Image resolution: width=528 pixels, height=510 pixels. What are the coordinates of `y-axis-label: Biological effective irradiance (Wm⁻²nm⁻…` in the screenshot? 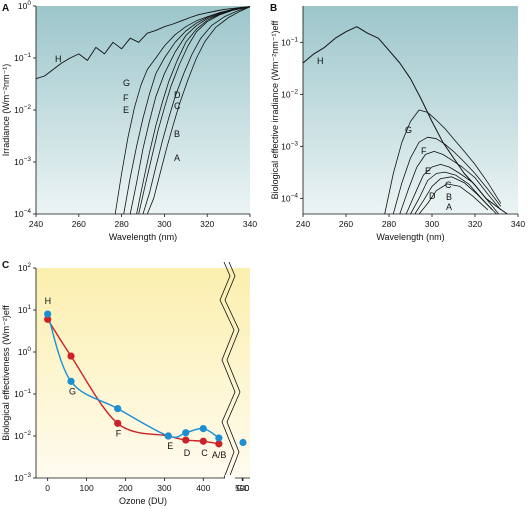 It's located at (275, 109).